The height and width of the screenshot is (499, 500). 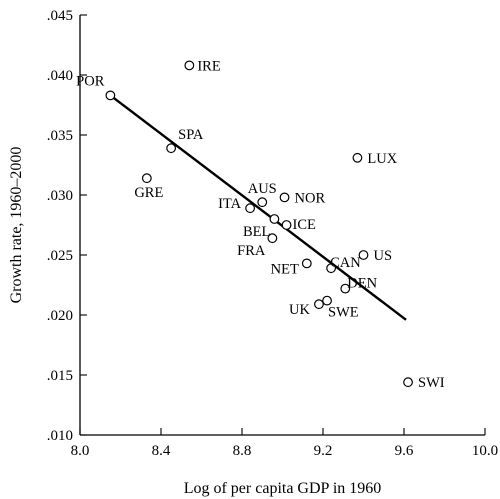 I want to click on y-tick-label: .045, so click(x=60, y=16).